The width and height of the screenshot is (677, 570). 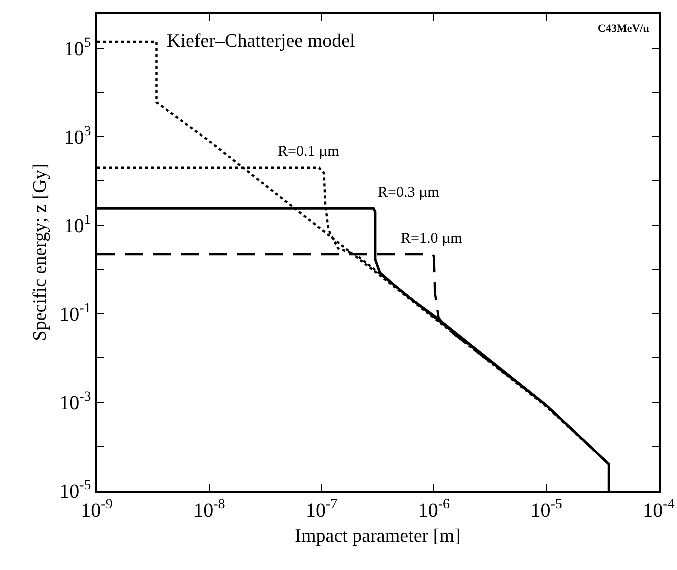 I want to click on x-tick-label: 10$^{-8}$, so click(x=210, y=509).